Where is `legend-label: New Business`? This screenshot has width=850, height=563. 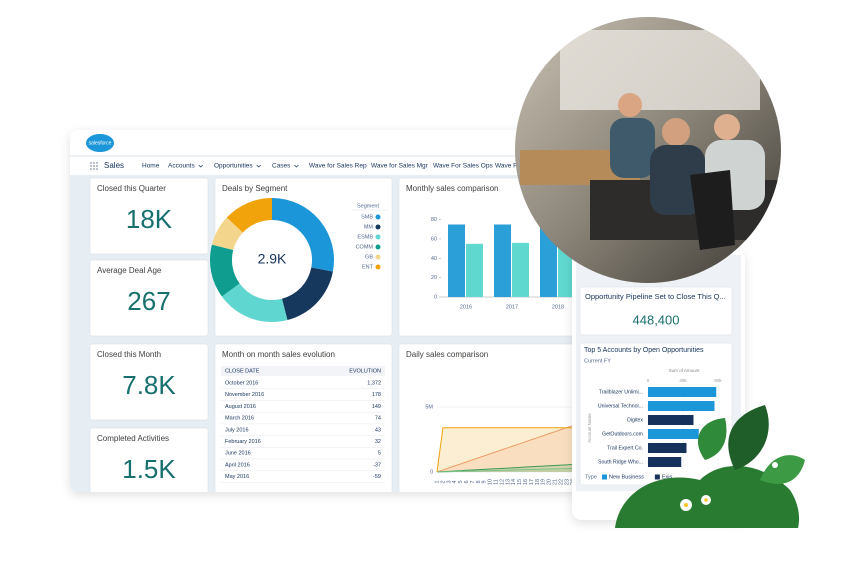 legend-label: New Business is located at coordinates (626, 477).